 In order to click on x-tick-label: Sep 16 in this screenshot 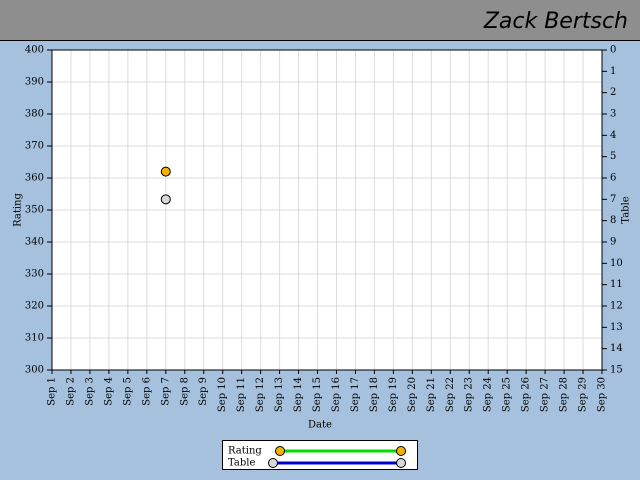, I will do `click(336, 394)`.